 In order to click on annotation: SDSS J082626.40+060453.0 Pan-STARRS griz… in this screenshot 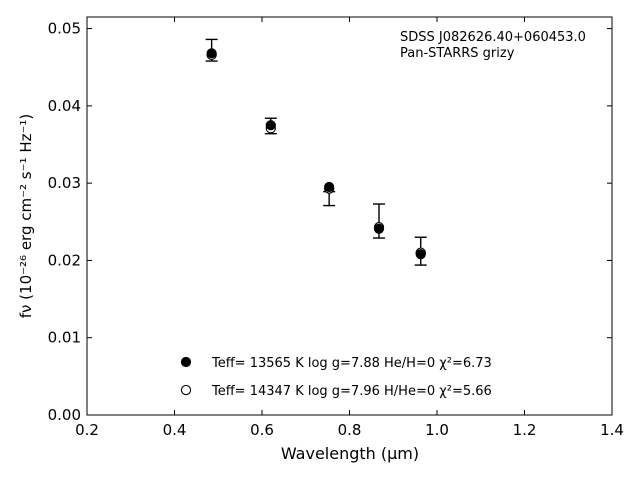, I will do `click(493, 45)`.